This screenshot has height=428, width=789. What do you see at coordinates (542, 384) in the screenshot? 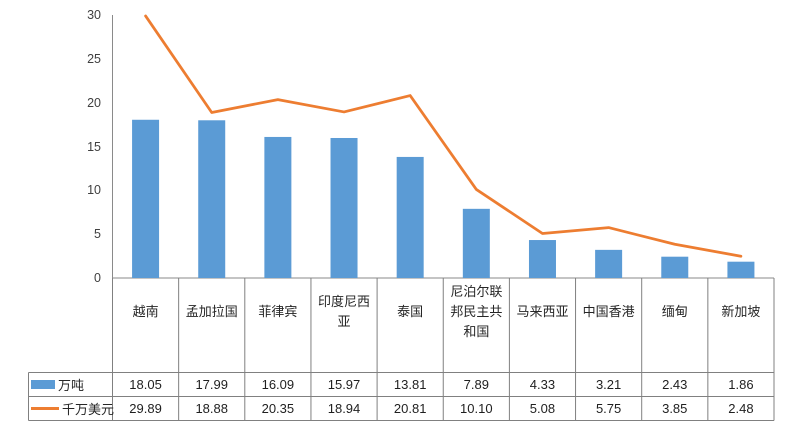
I see `table-value-万吨-马来西亚: 4.33` at bounding box center [542, 384].